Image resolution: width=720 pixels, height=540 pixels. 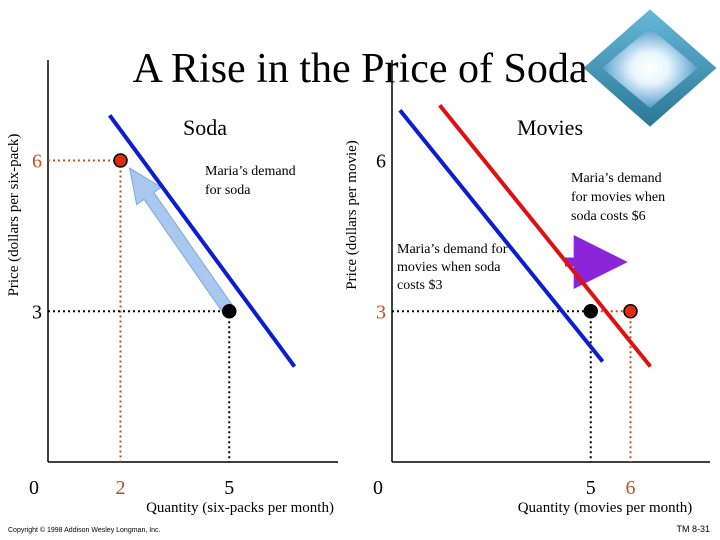 What do you see at coordinates (181, 240) in the screenshot?
I see `movement-arrow` at bounding box center [181, 240].